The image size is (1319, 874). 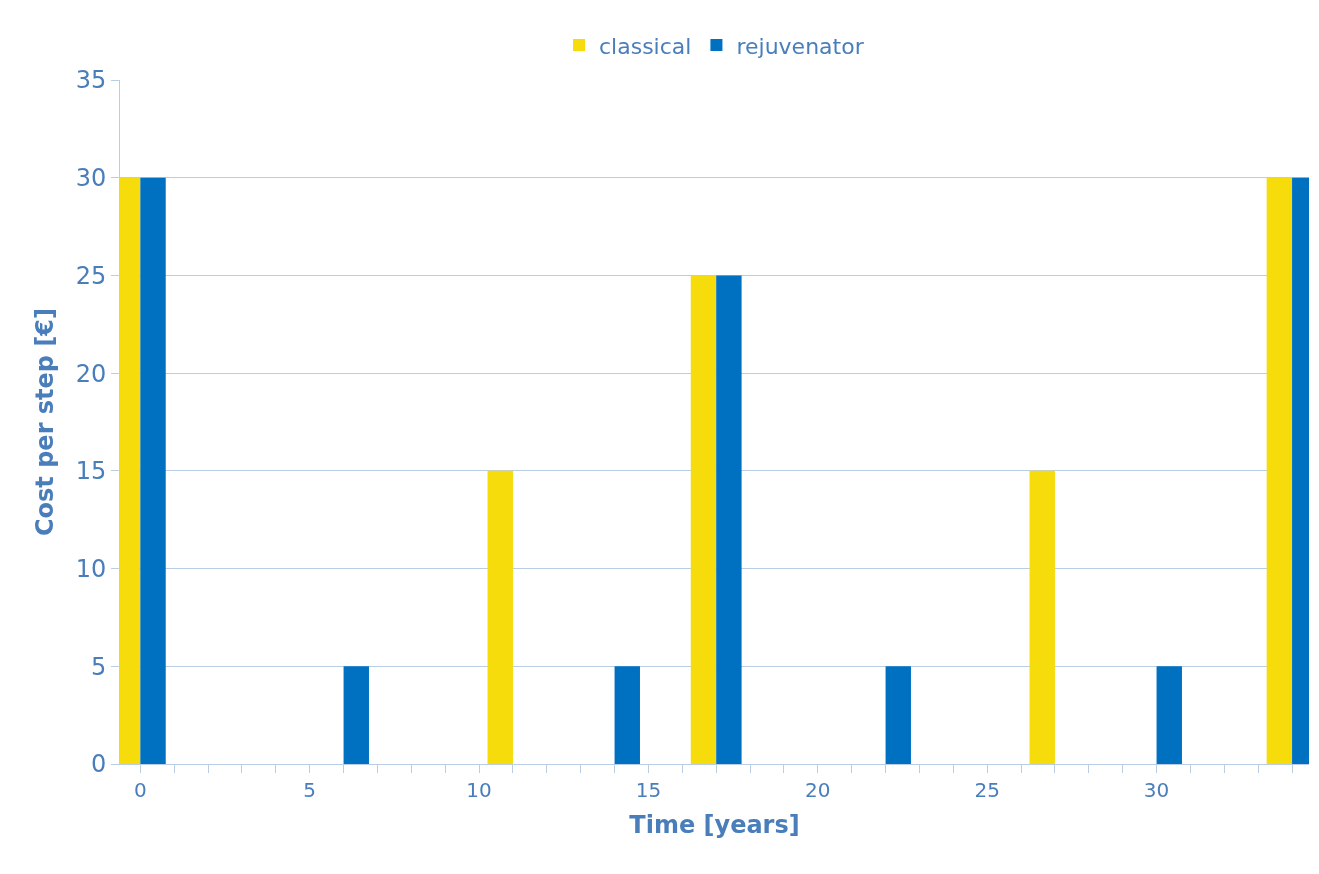 I want to click on y-tick-label: 35, so click(x=91, y=80).